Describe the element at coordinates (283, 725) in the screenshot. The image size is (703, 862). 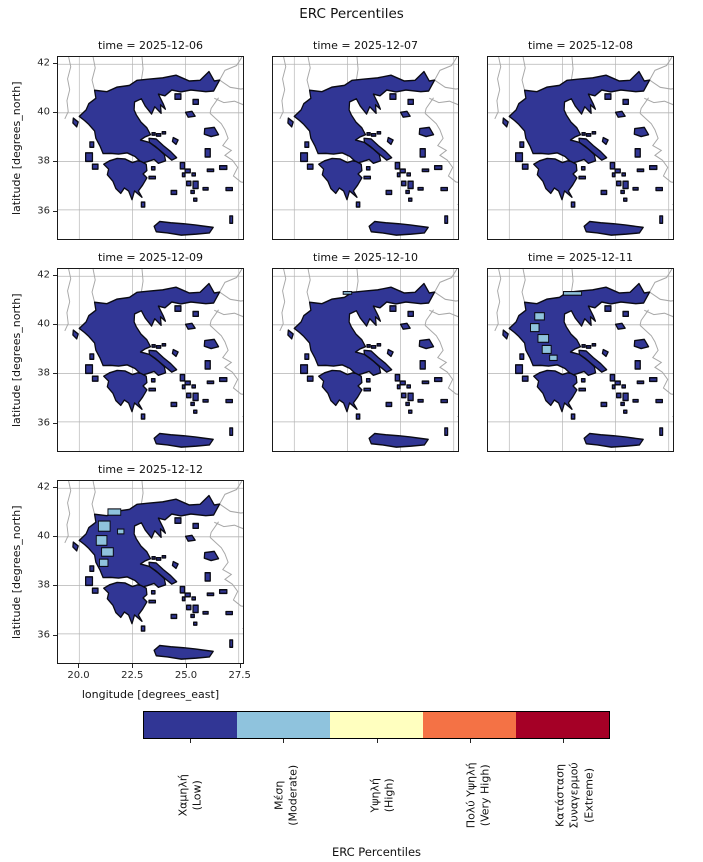
I see `colorbar-segment-moderate` at that location.